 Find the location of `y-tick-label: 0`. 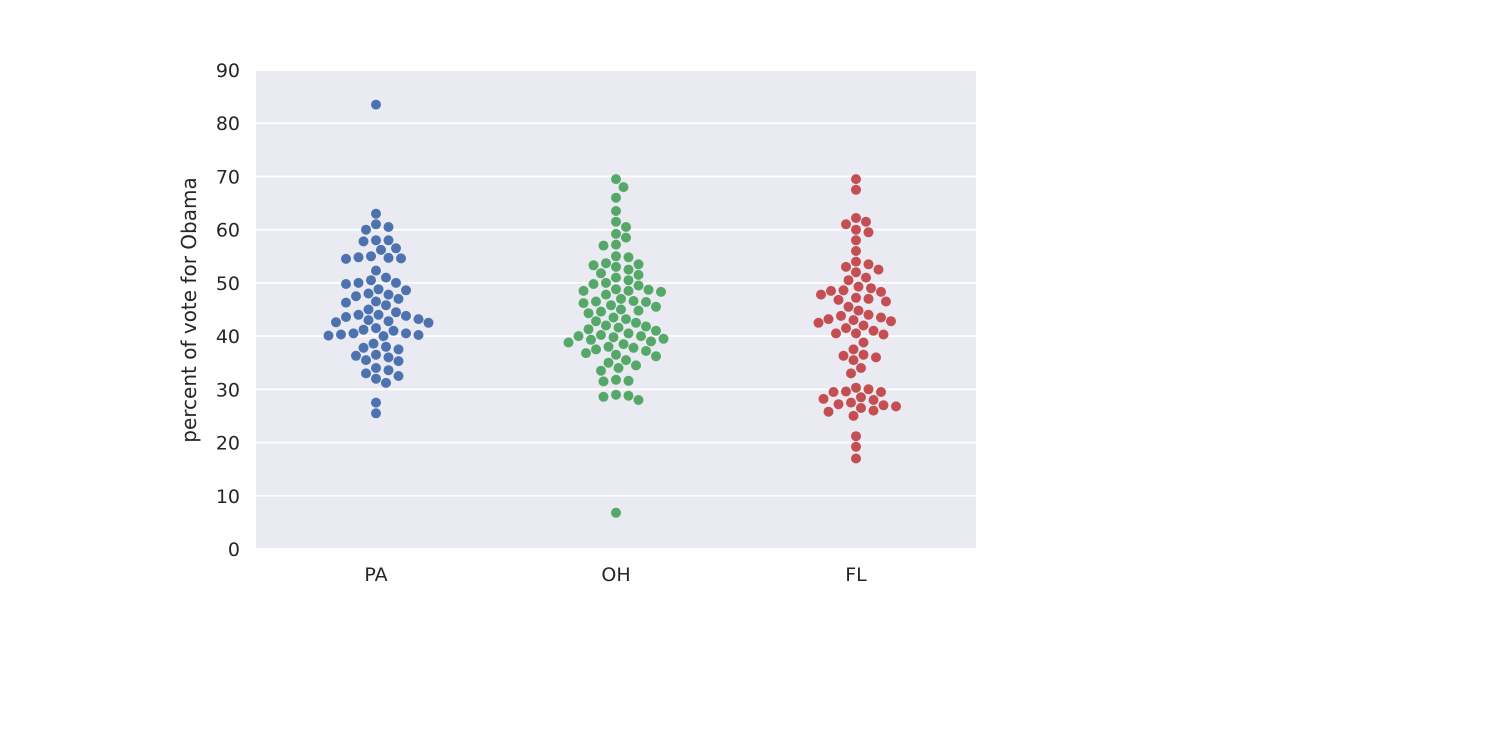

y-tick-label: 0 is located at coordinates (234, 550).